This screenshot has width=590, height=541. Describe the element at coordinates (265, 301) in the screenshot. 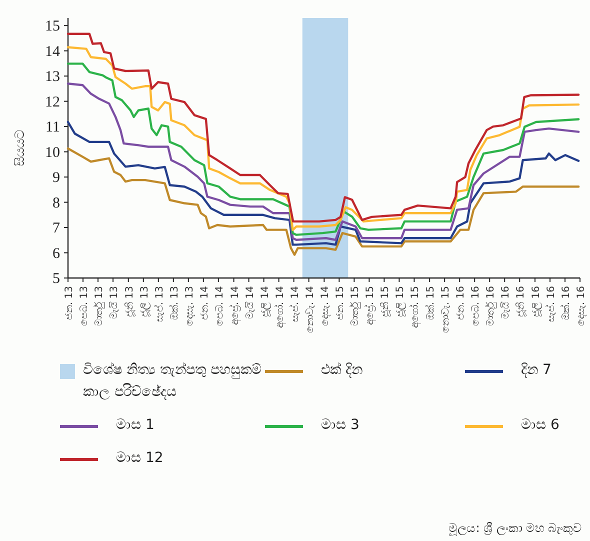

I see `x-tick-label: ජූලි 14` at that location.